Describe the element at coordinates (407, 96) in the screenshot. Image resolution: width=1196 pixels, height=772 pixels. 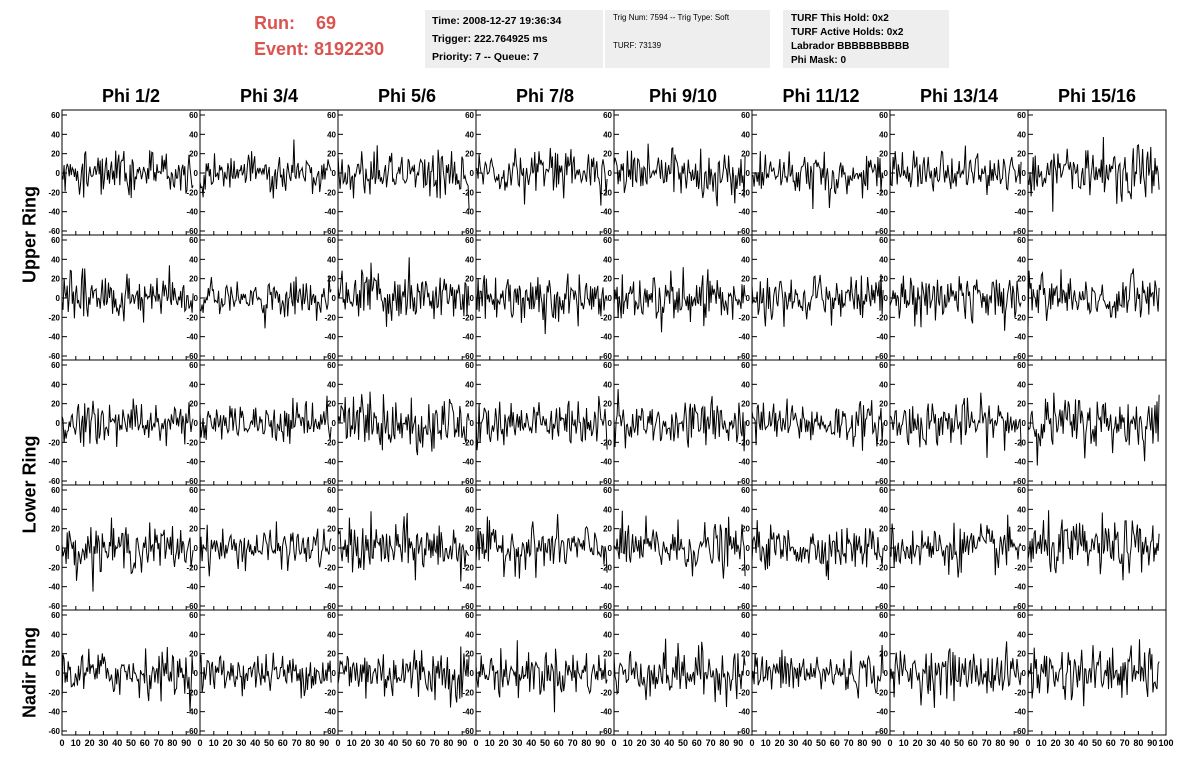
I see `column-title: Phi 5/6` at that location.